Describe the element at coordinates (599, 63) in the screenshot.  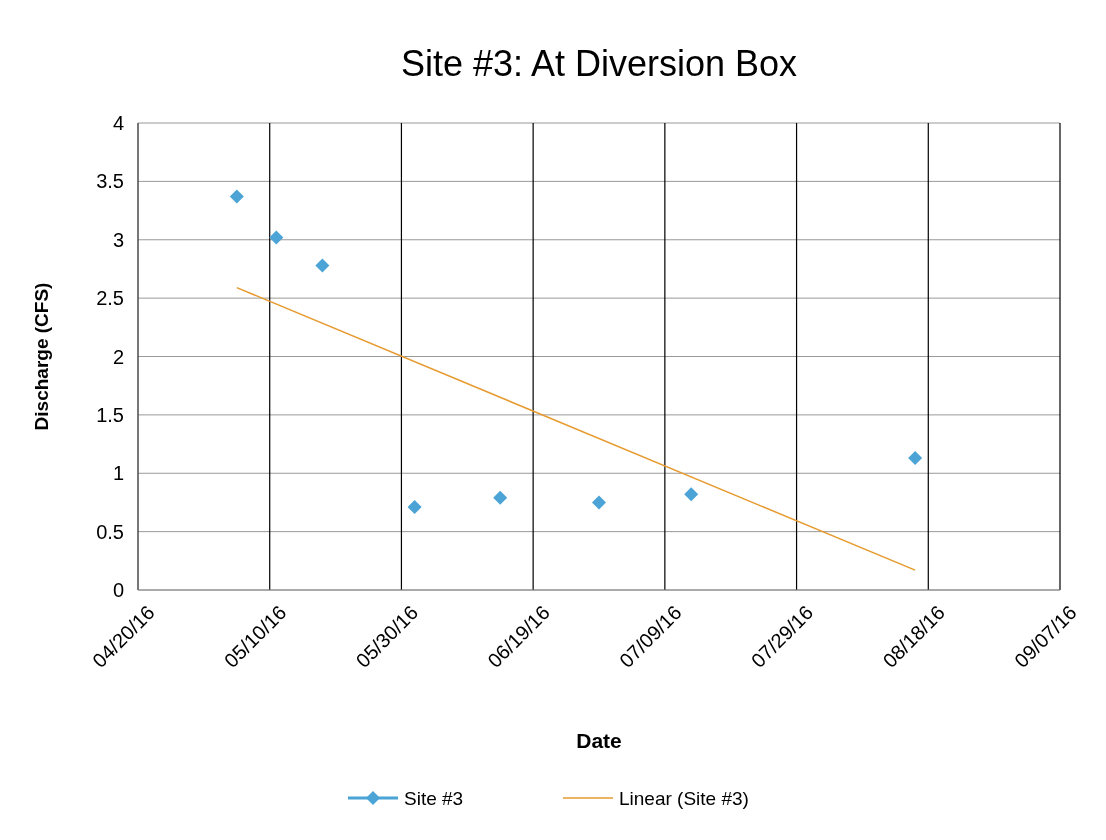
I see `chart-title: Site #3: At Diversion Box` at that location.